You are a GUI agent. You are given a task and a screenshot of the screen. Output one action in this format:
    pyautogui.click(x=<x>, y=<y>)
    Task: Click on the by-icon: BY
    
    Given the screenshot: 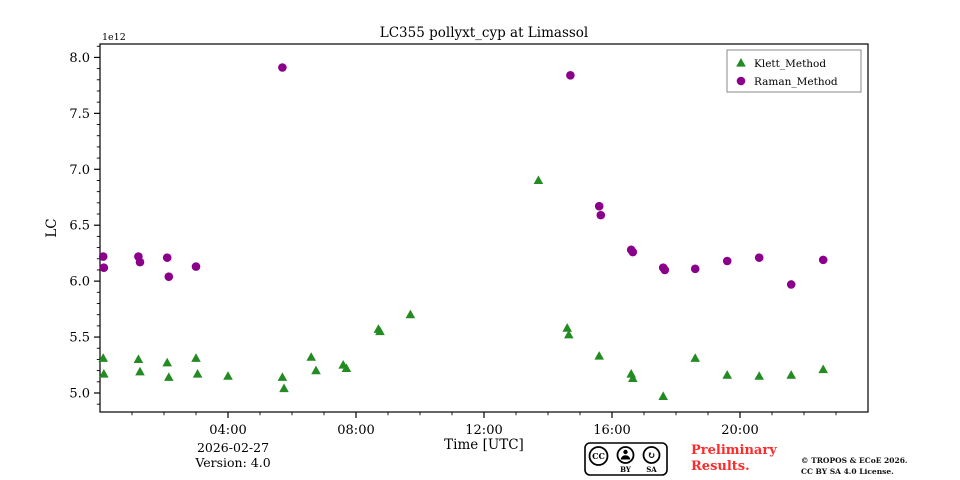 What is the action you would take?
    pyautogui.click(x=625, y=460)
    